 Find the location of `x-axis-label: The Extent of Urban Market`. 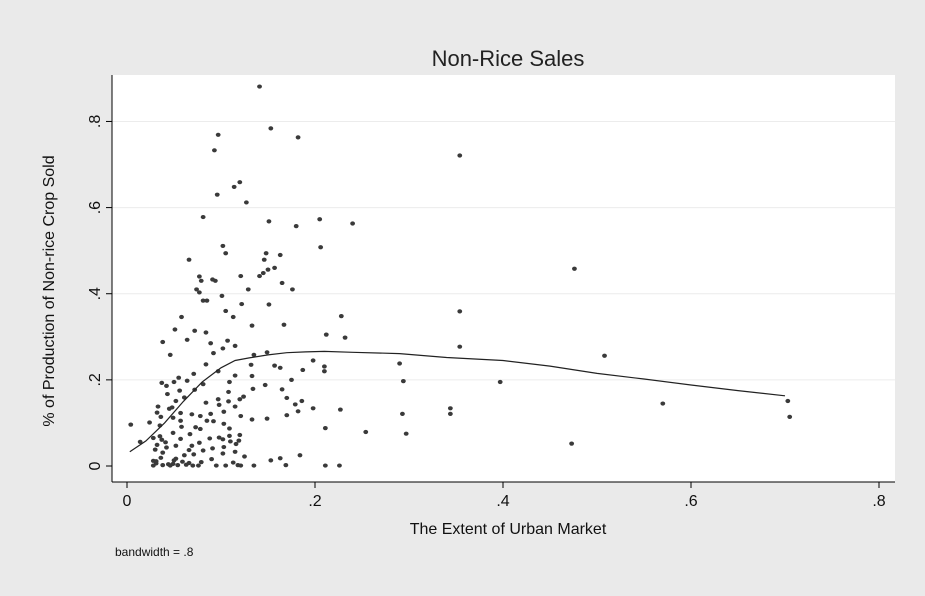

x-axis-label: The Extent of Urban Market is located at coordinates (508, 529).